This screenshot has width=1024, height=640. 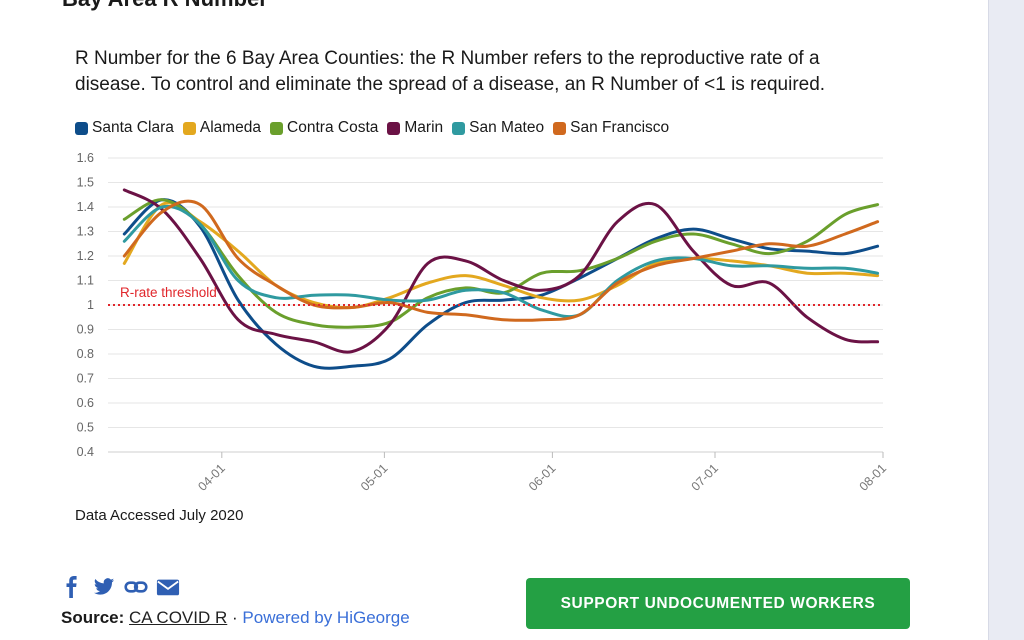 What do you see at coordinates (168, 587) in the screenshot?
I see `email-icon` at bounding box center [168, 587].